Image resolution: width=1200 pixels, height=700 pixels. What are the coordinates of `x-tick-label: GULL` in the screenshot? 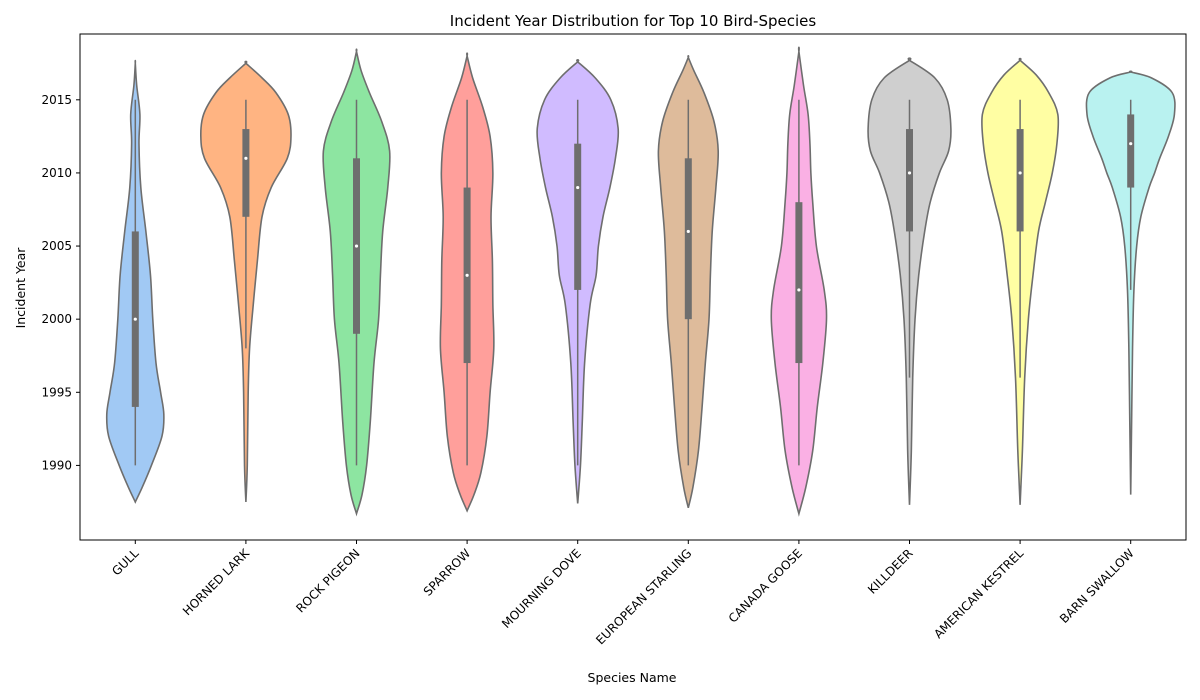 It's located at (125, 562).